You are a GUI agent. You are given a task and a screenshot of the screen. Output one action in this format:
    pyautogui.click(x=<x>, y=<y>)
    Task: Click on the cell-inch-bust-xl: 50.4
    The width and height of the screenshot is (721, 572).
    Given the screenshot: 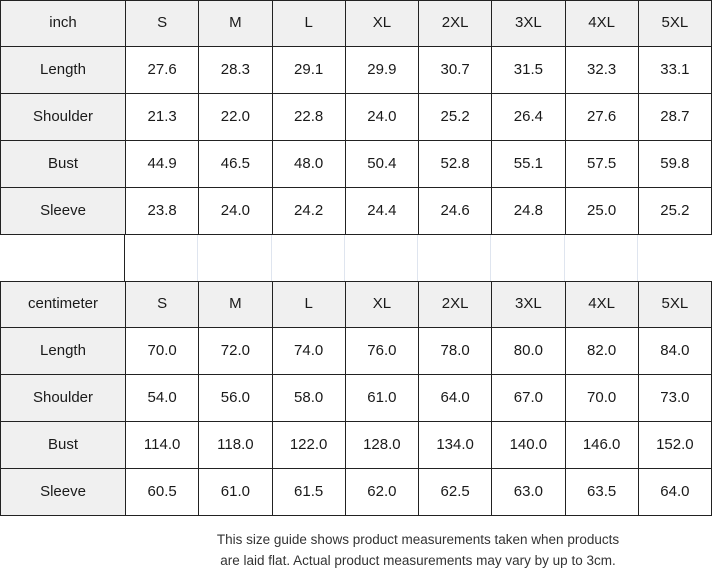 What is the action you would take?
    pyautogui.click(x=382, y=164)
    